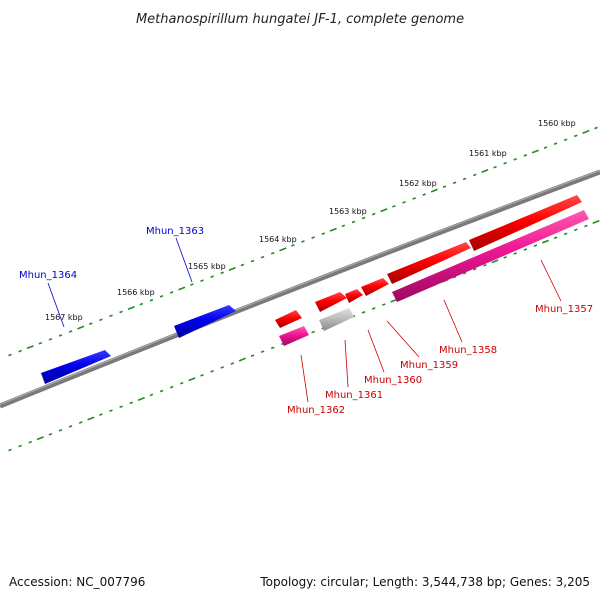 The image size is (600, 600). I want to click on label-mhun-1361: Mhun_1361, so click(354, 395).